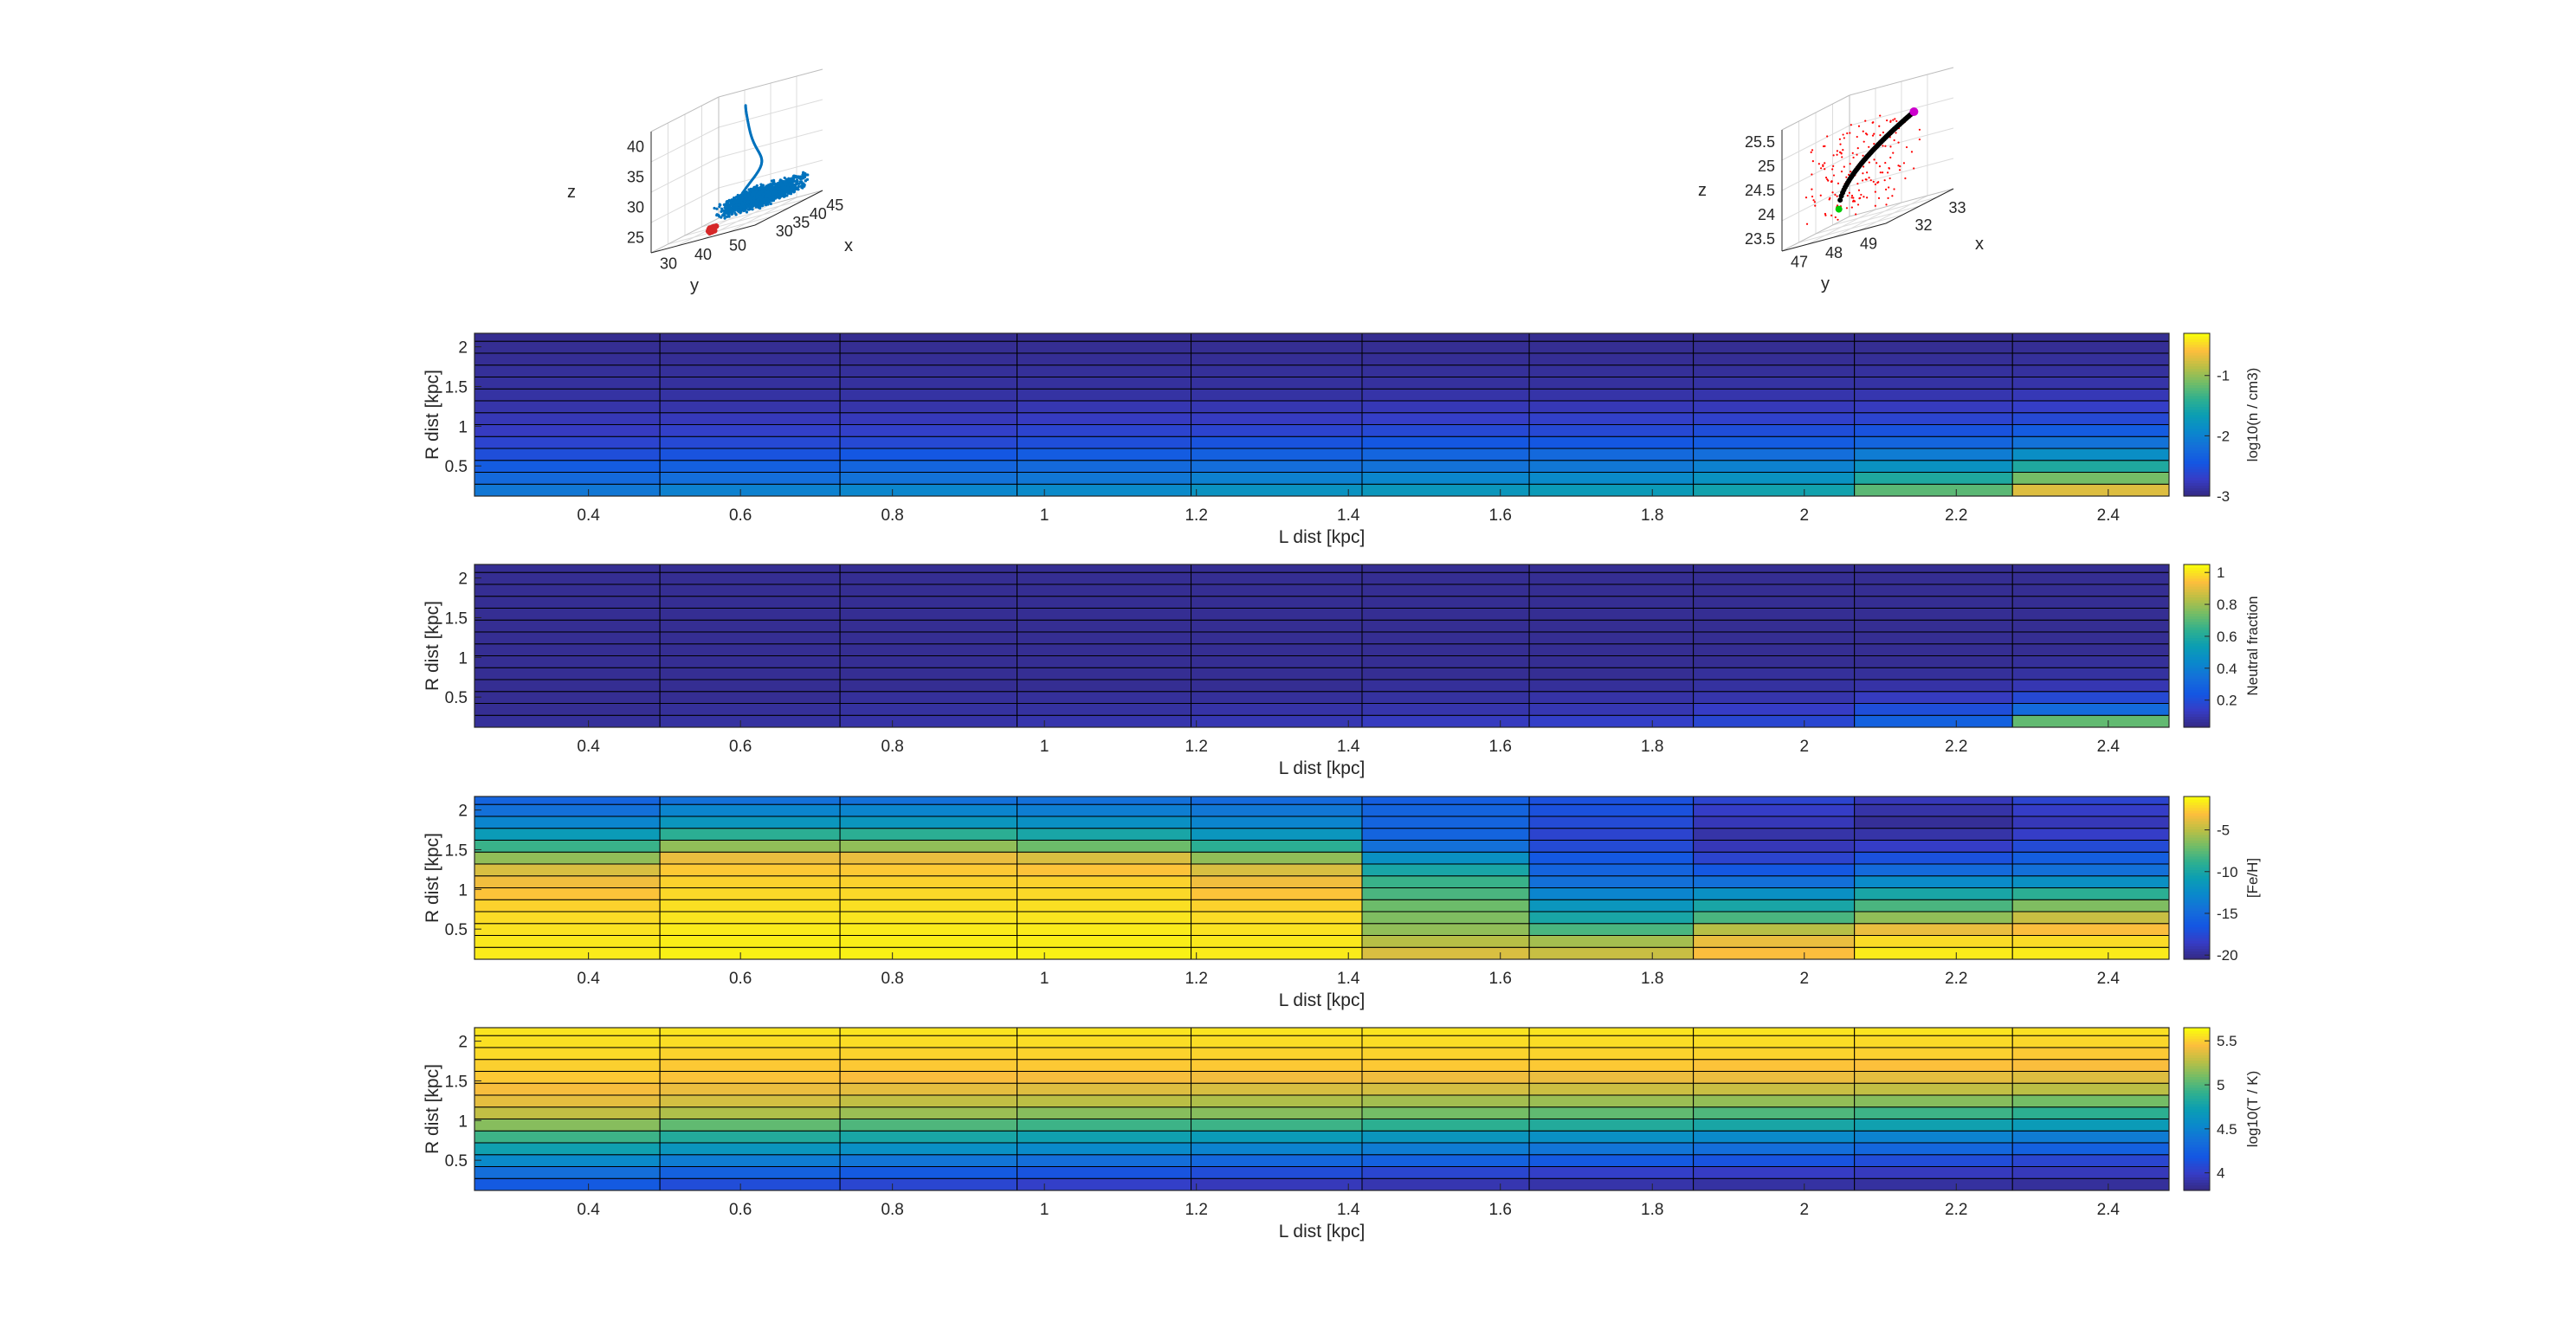  I want to click on y-tick-label: 1, so click(463, 427).